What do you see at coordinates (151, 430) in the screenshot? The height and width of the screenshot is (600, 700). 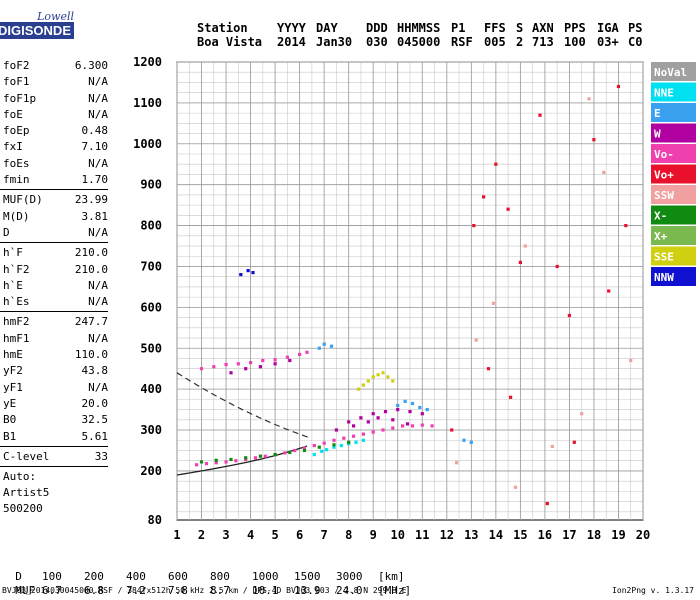 I see `y-tick-label: 300` at bounding box center [151, 430].